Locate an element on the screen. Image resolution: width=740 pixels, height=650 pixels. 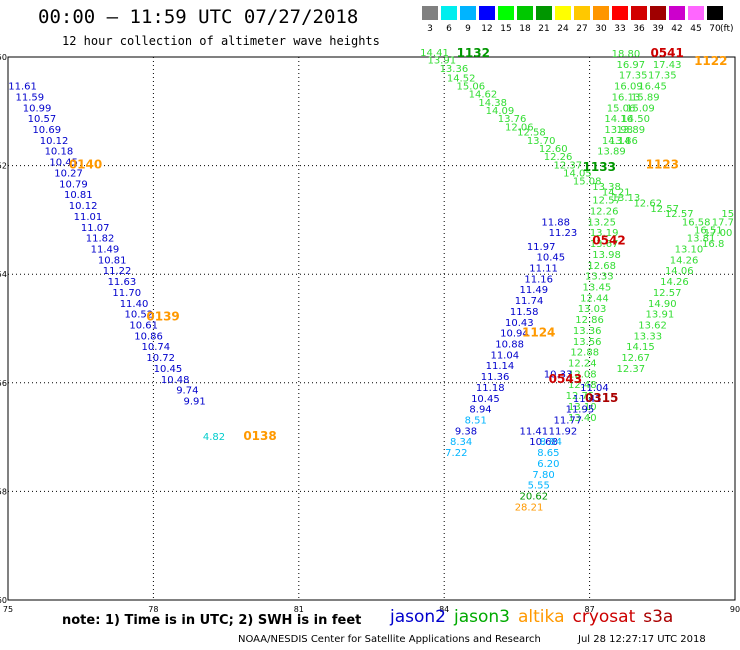
scale-label: 30 is located at coordinates (601, 29).